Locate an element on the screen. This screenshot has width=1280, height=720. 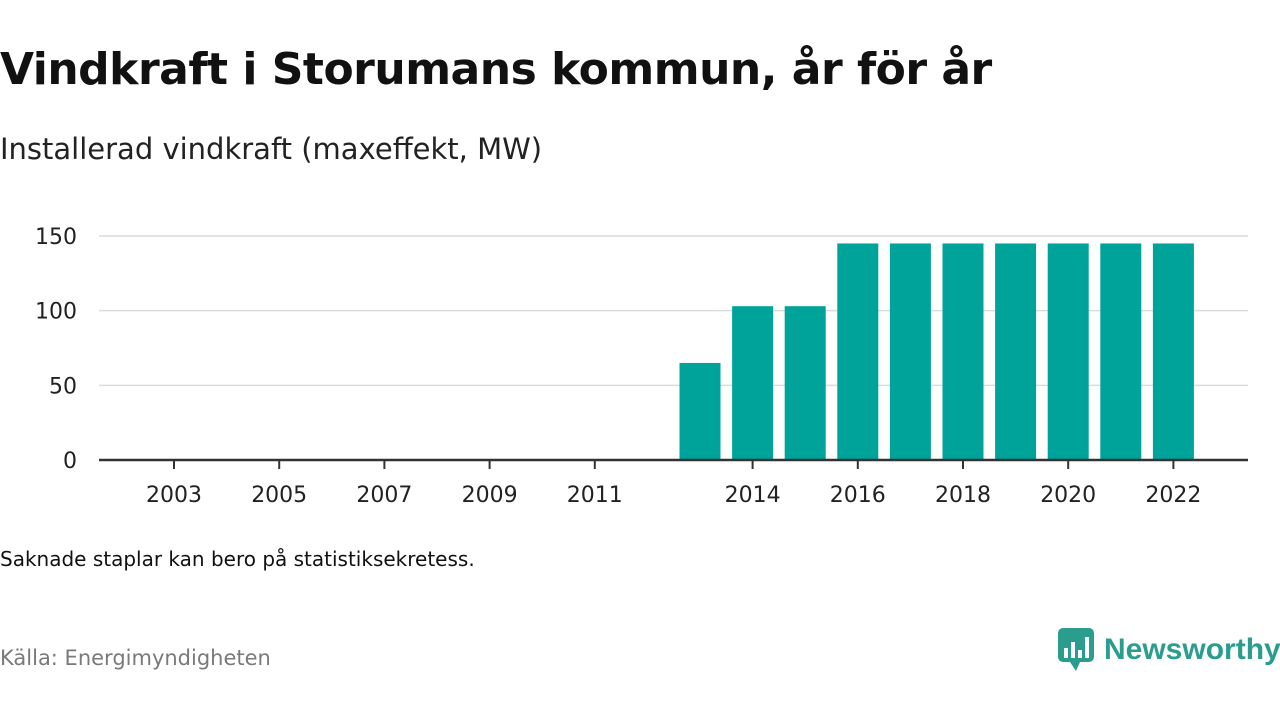
x-tick-label: 2022 is located at coordinates (1173, 495).